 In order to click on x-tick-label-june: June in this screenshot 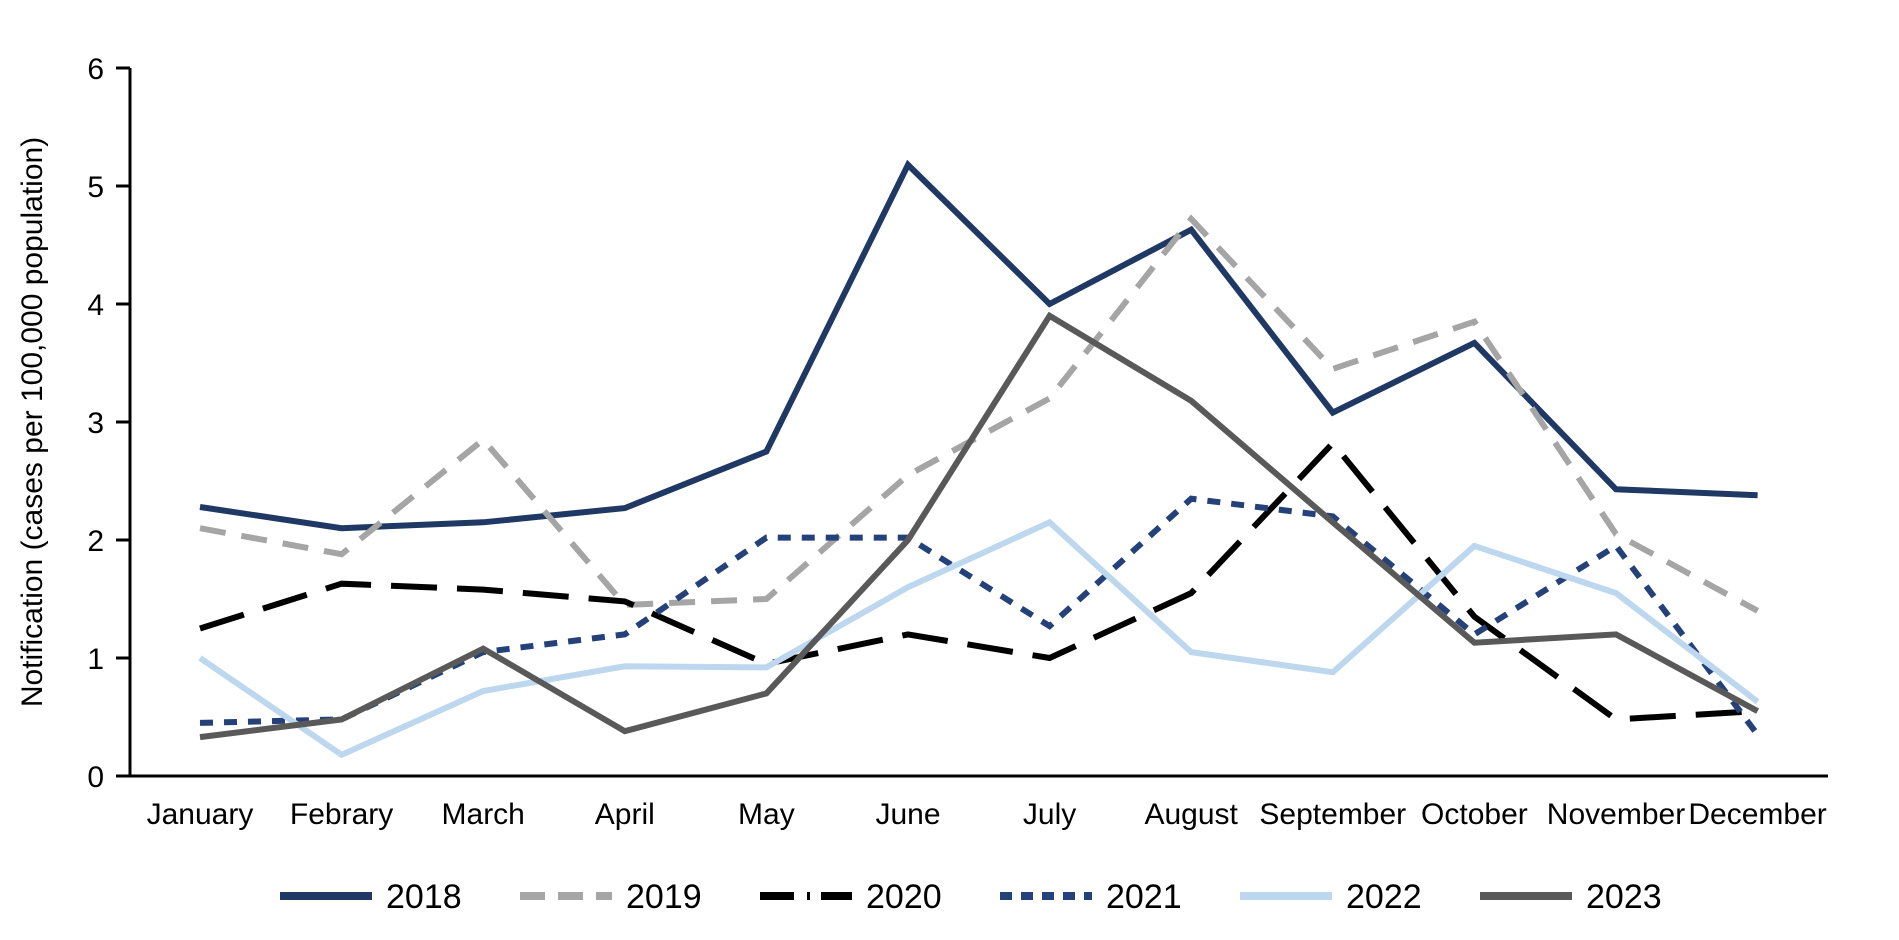, I will do `click(907, 814)`.